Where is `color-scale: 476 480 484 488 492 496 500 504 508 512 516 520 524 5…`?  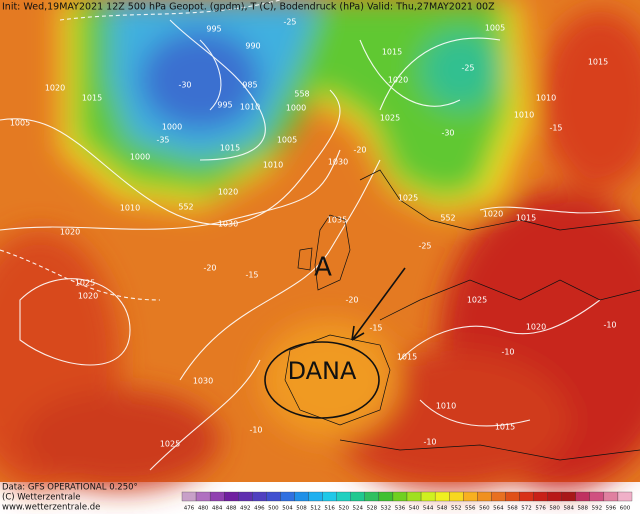
color-scale: 476 480 484 488 492 496 500 504 508 512 516 520 524 5… is located at coordinates (407, 501).